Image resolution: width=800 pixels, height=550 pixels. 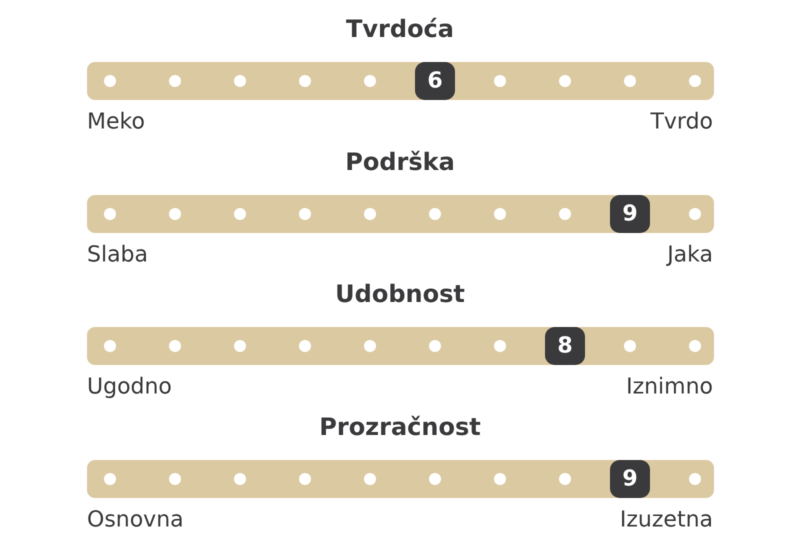 What do you see at coordinates (129, 387) in the screenshot?
I see `text: Ugodno` at bounding box center [129, 387].